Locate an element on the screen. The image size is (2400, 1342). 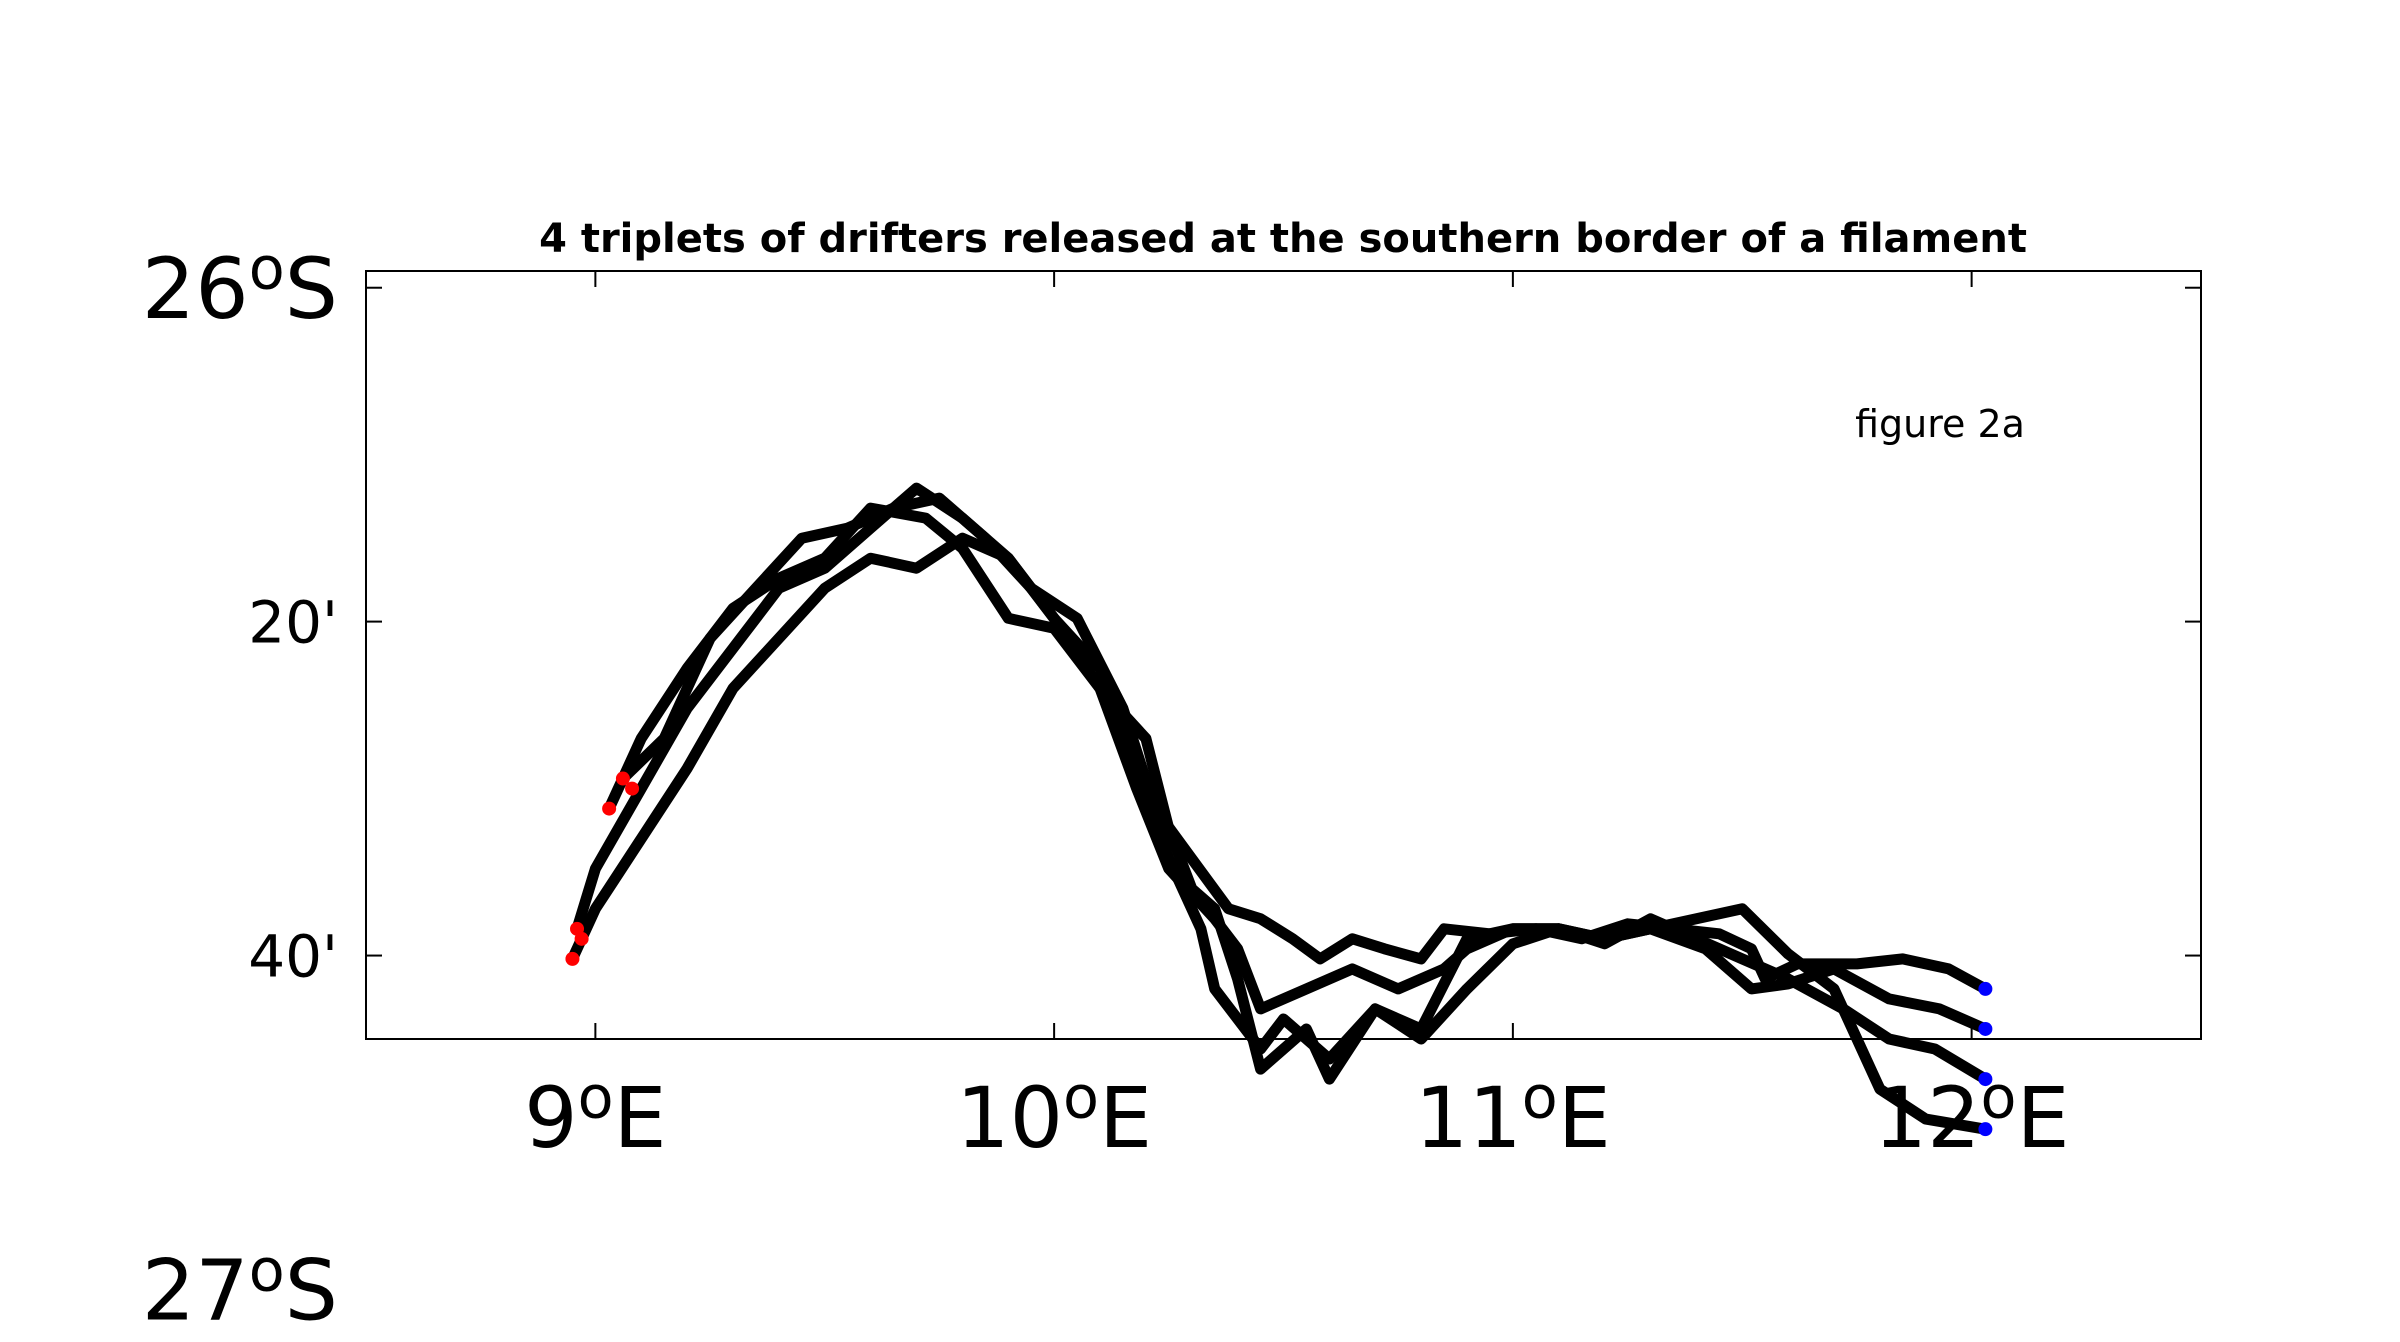
x-tick-label: 9oE is located at coordinates (595, 1115).